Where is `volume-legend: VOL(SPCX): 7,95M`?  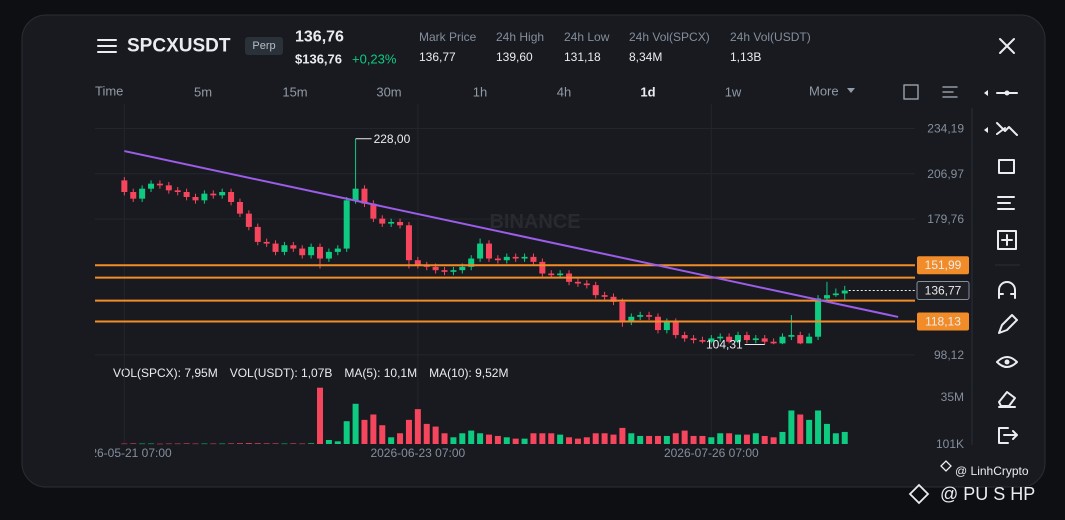
volume-legend: VOL(SPCX): 7,95M is located at coordinates (165, 373).